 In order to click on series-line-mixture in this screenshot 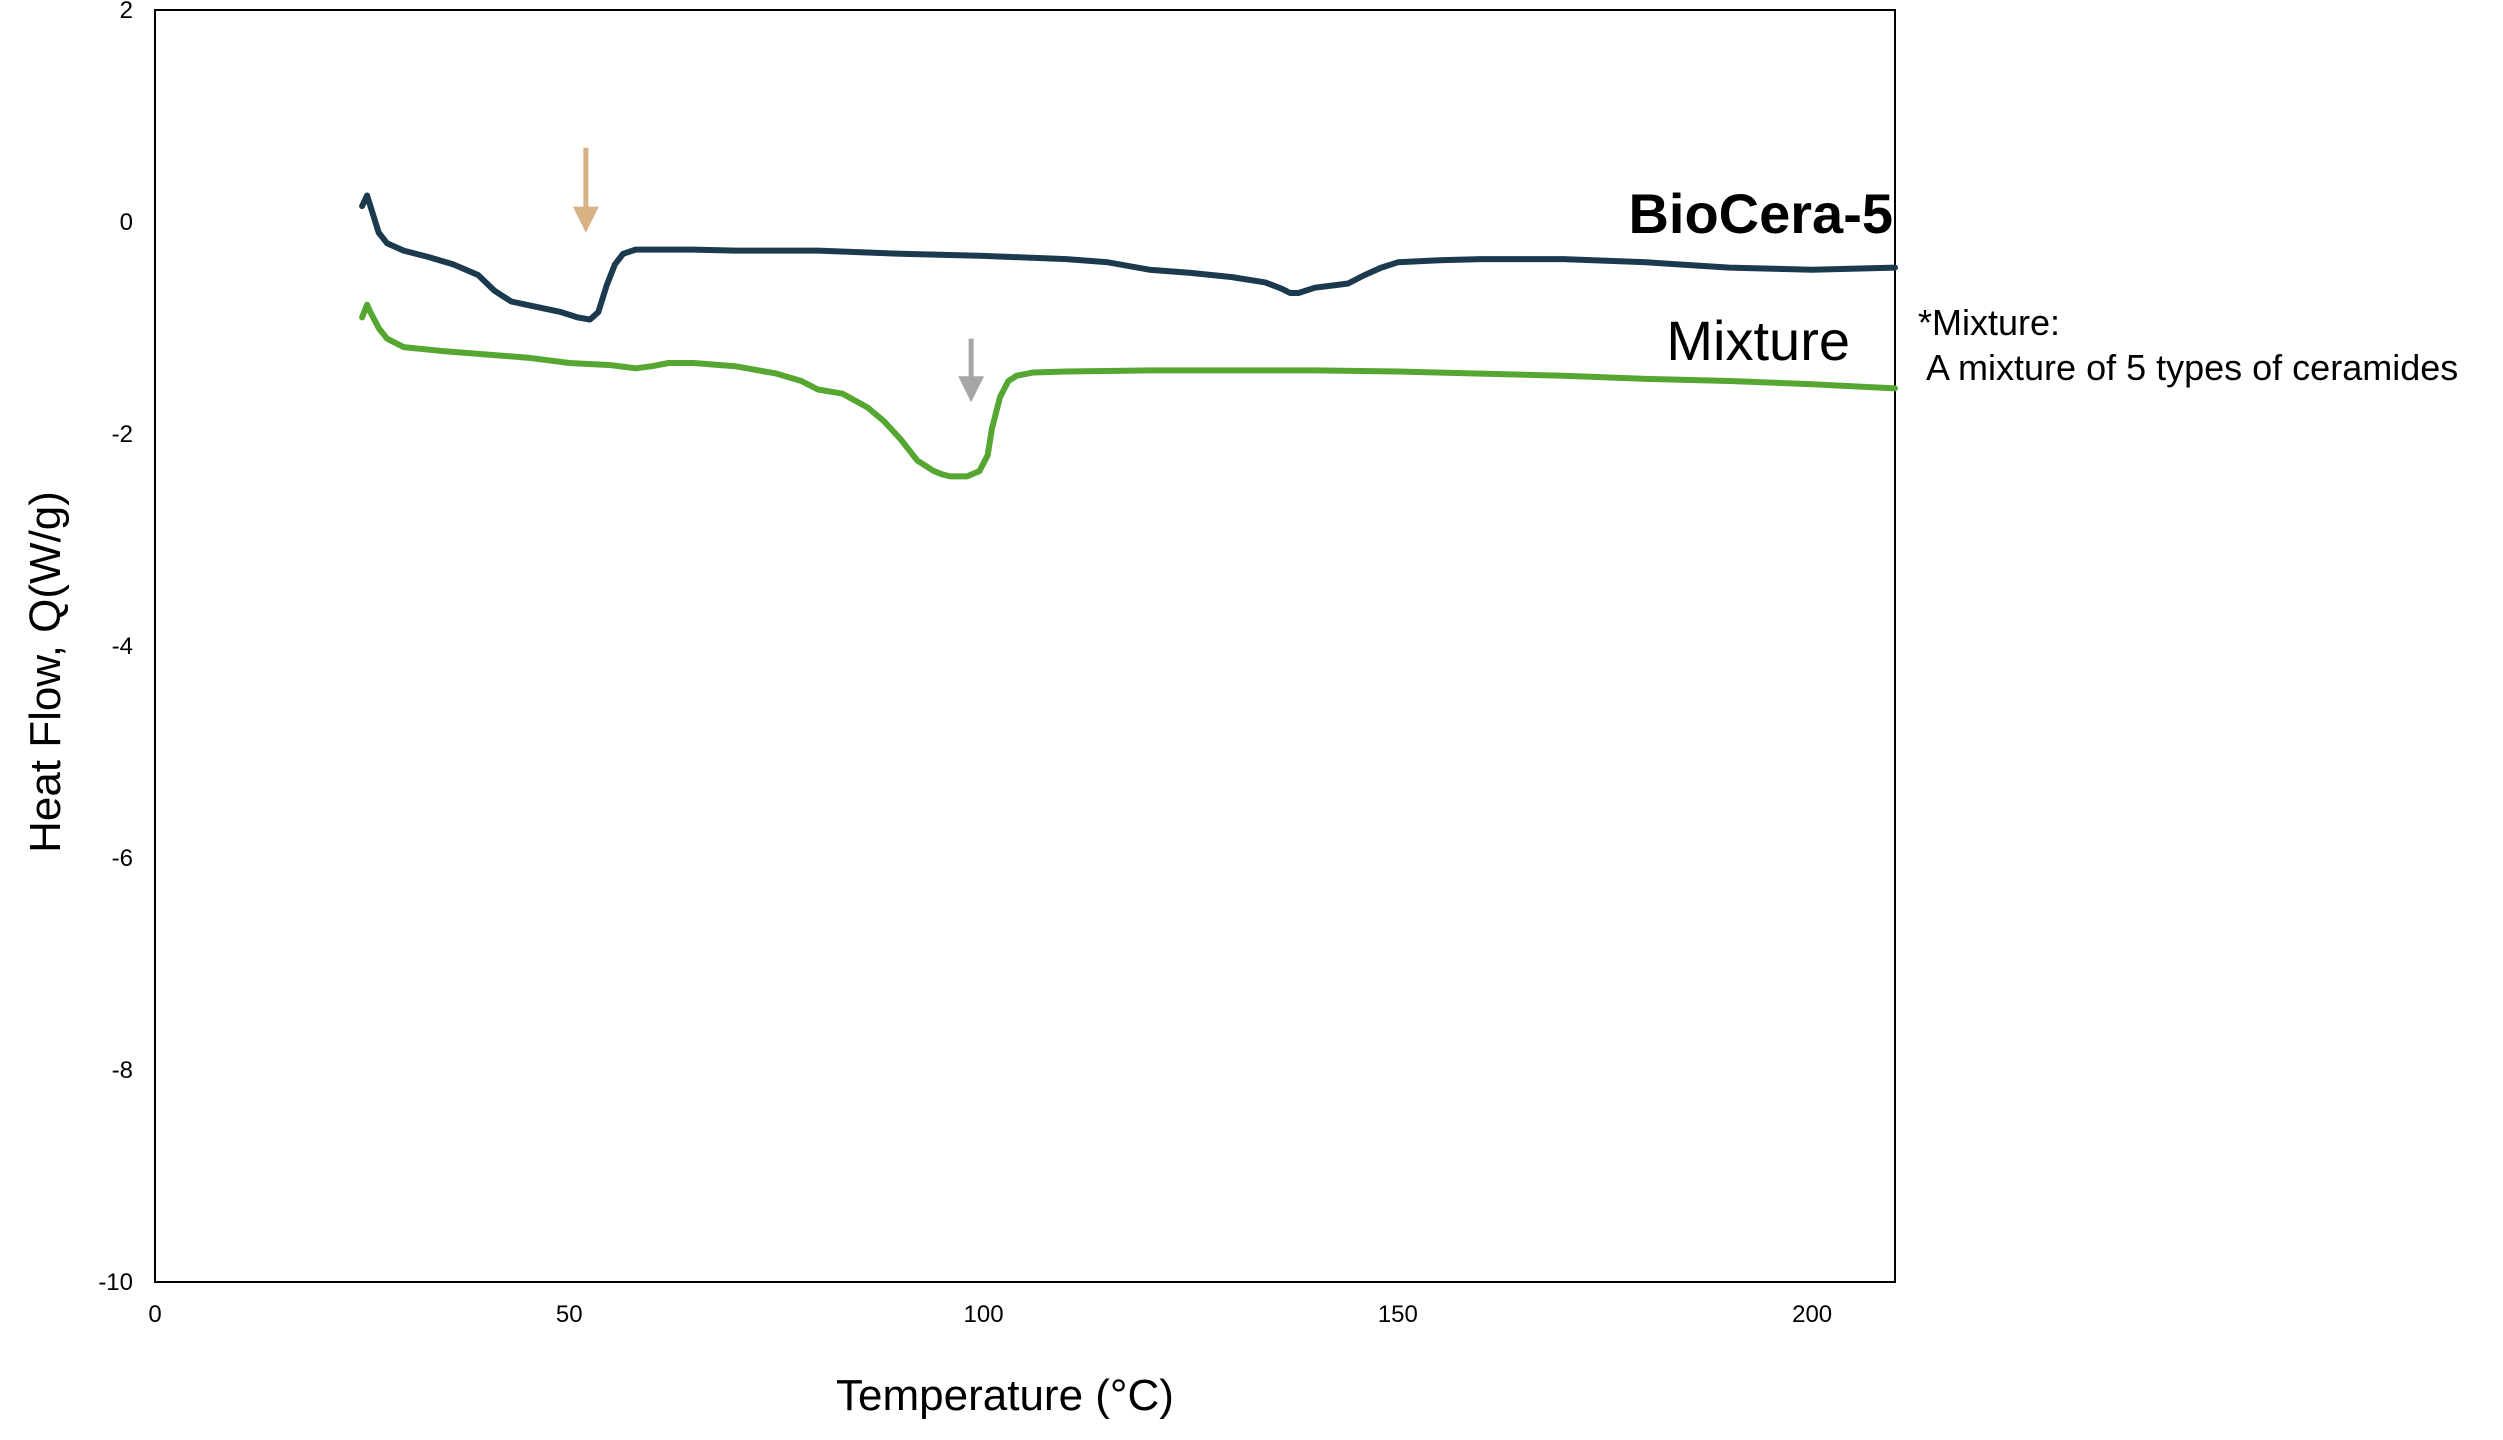, I will do `click(1128, 390)`.